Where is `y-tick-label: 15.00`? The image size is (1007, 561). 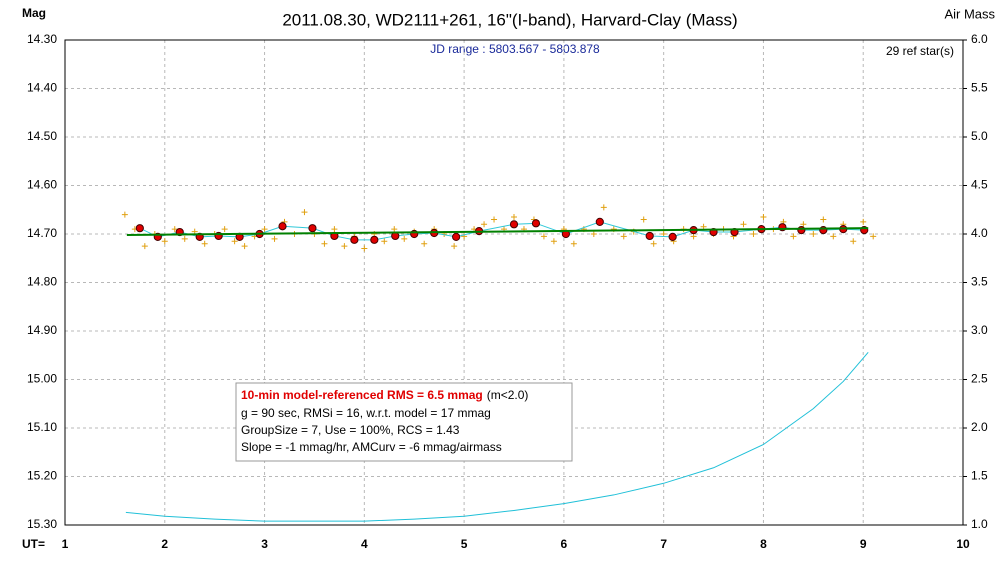
y-tick-label: 15.00 is located at coordinates (42, 379).